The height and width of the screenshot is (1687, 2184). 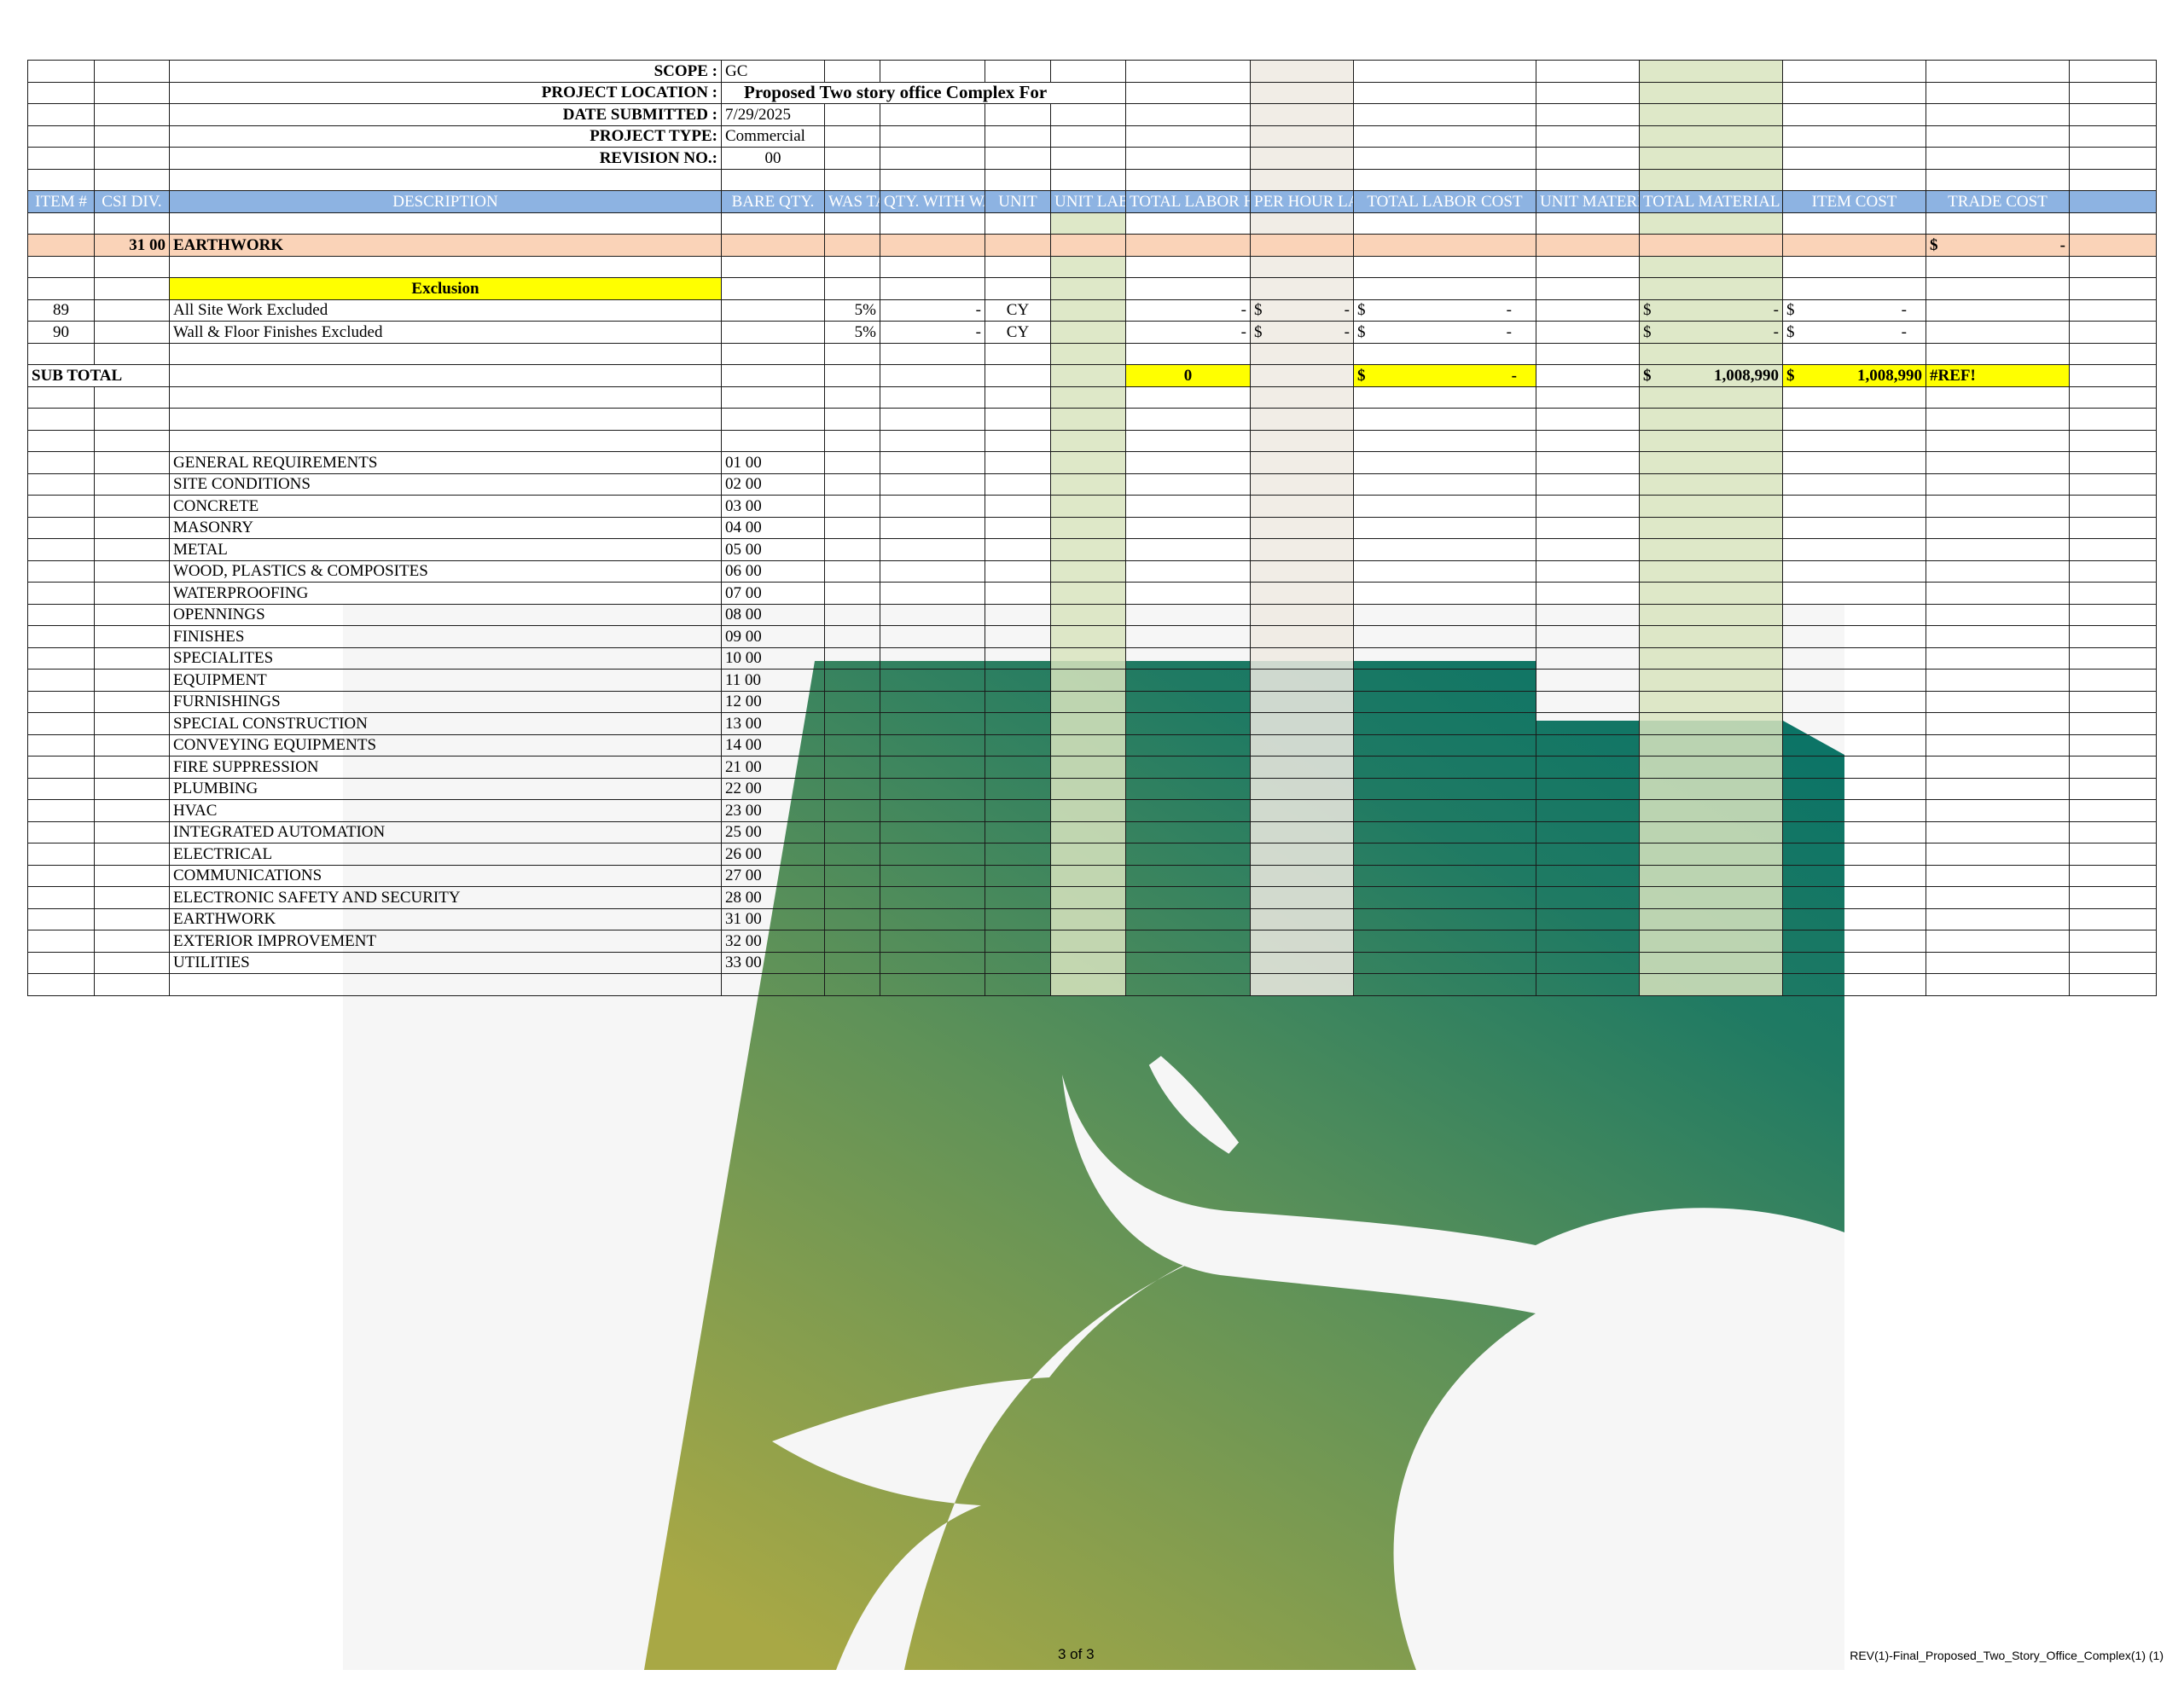 What do you see at coordinates (446, 527) in the screenshot?
I see `division-name: MASONRY` at bounding box center [446, 527].